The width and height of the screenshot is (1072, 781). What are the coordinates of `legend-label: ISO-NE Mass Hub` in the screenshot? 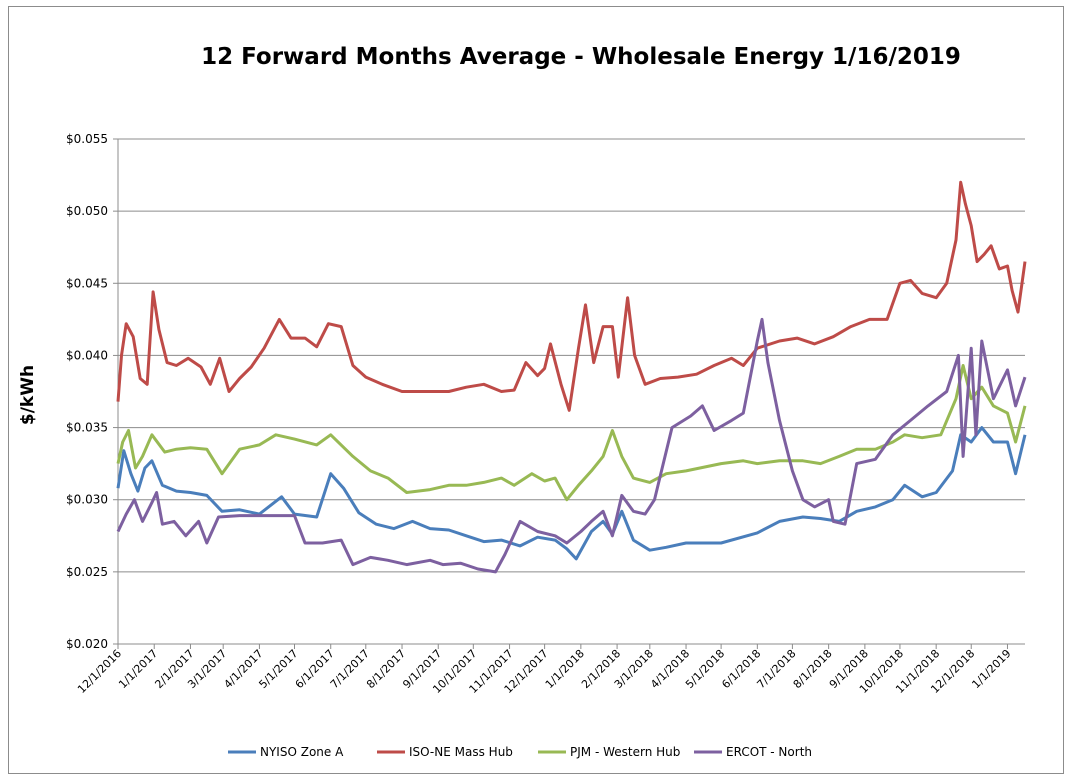 It's located at (461, 752).